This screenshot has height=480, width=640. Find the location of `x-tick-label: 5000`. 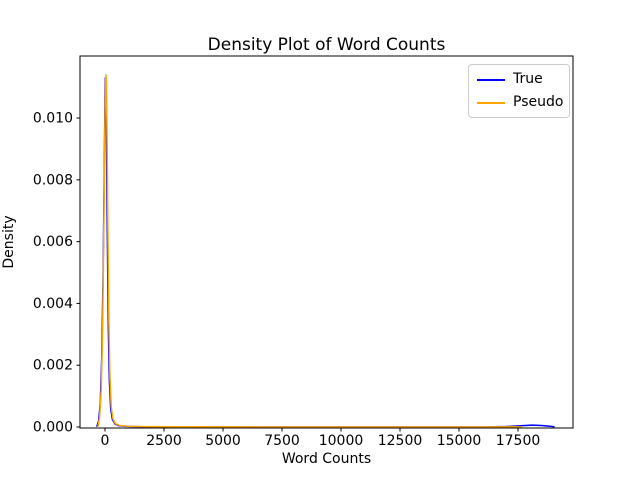

x-tick-label: 5000 is located at coordinates (223, 441).